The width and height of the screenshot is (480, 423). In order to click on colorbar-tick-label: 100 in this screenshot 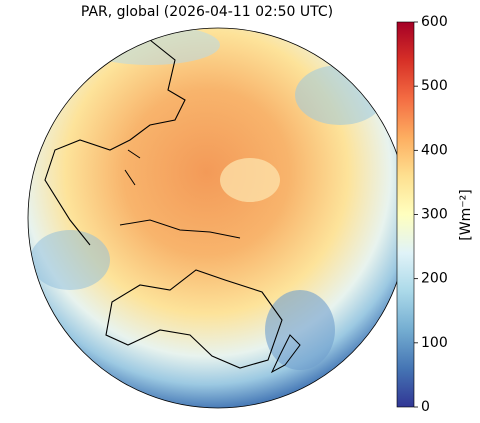, I will do `click(434, 343)`.